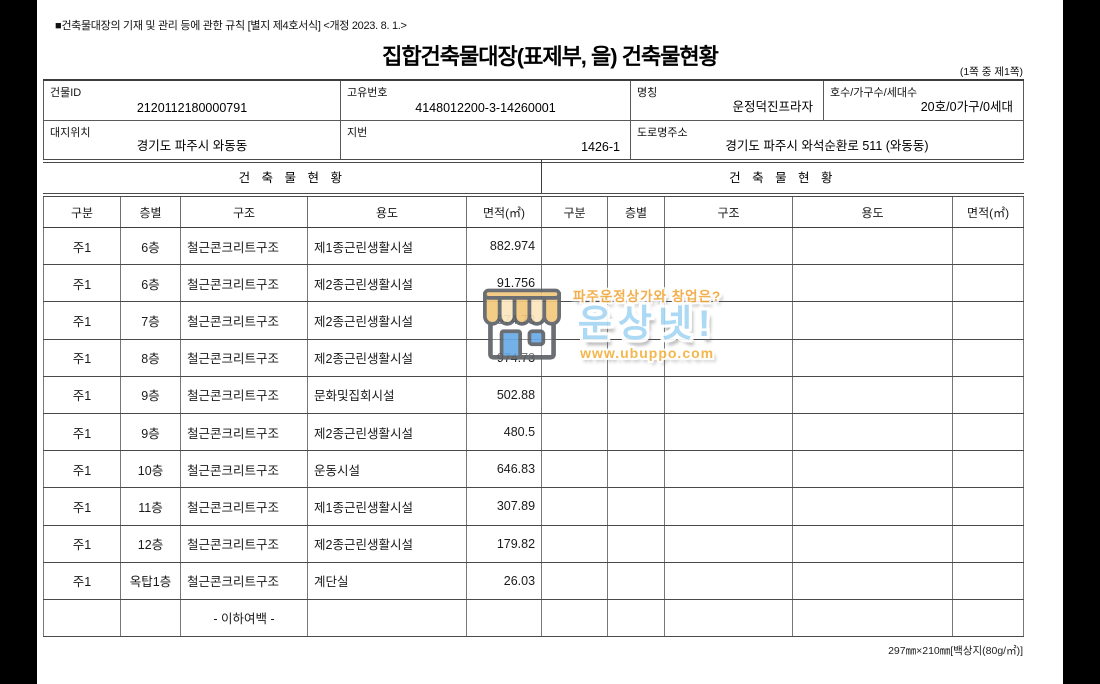 This screenshot has height=684, width=1100. What do you see at coordinates (534, 544) in the screenshot?
I see `status-row: 주1 12층 철근콘크리트구조 제2종근린생활시설 179.82` at bounding box center [534, 544].